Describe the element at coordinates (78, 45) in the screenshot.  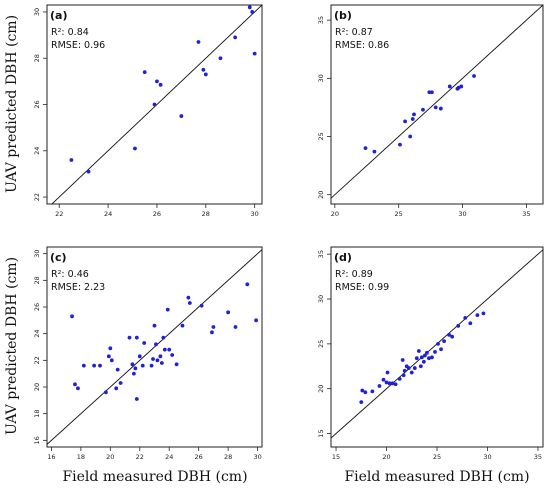
I see `rmse-label: RMSE: 0.96` at that location.